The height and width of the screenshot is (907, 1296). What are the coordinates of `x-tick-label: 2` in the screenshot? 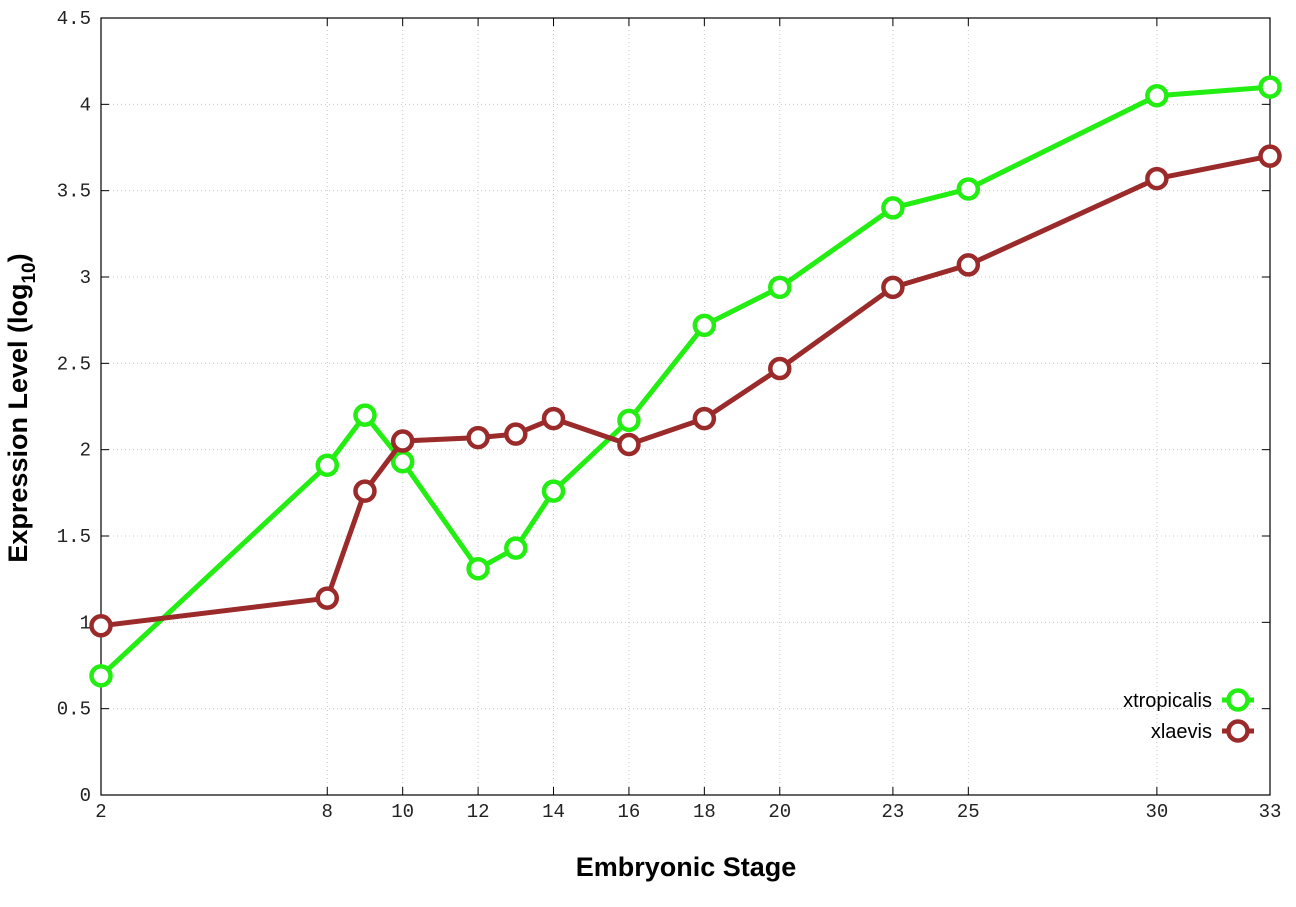 It's located at (100, 812).